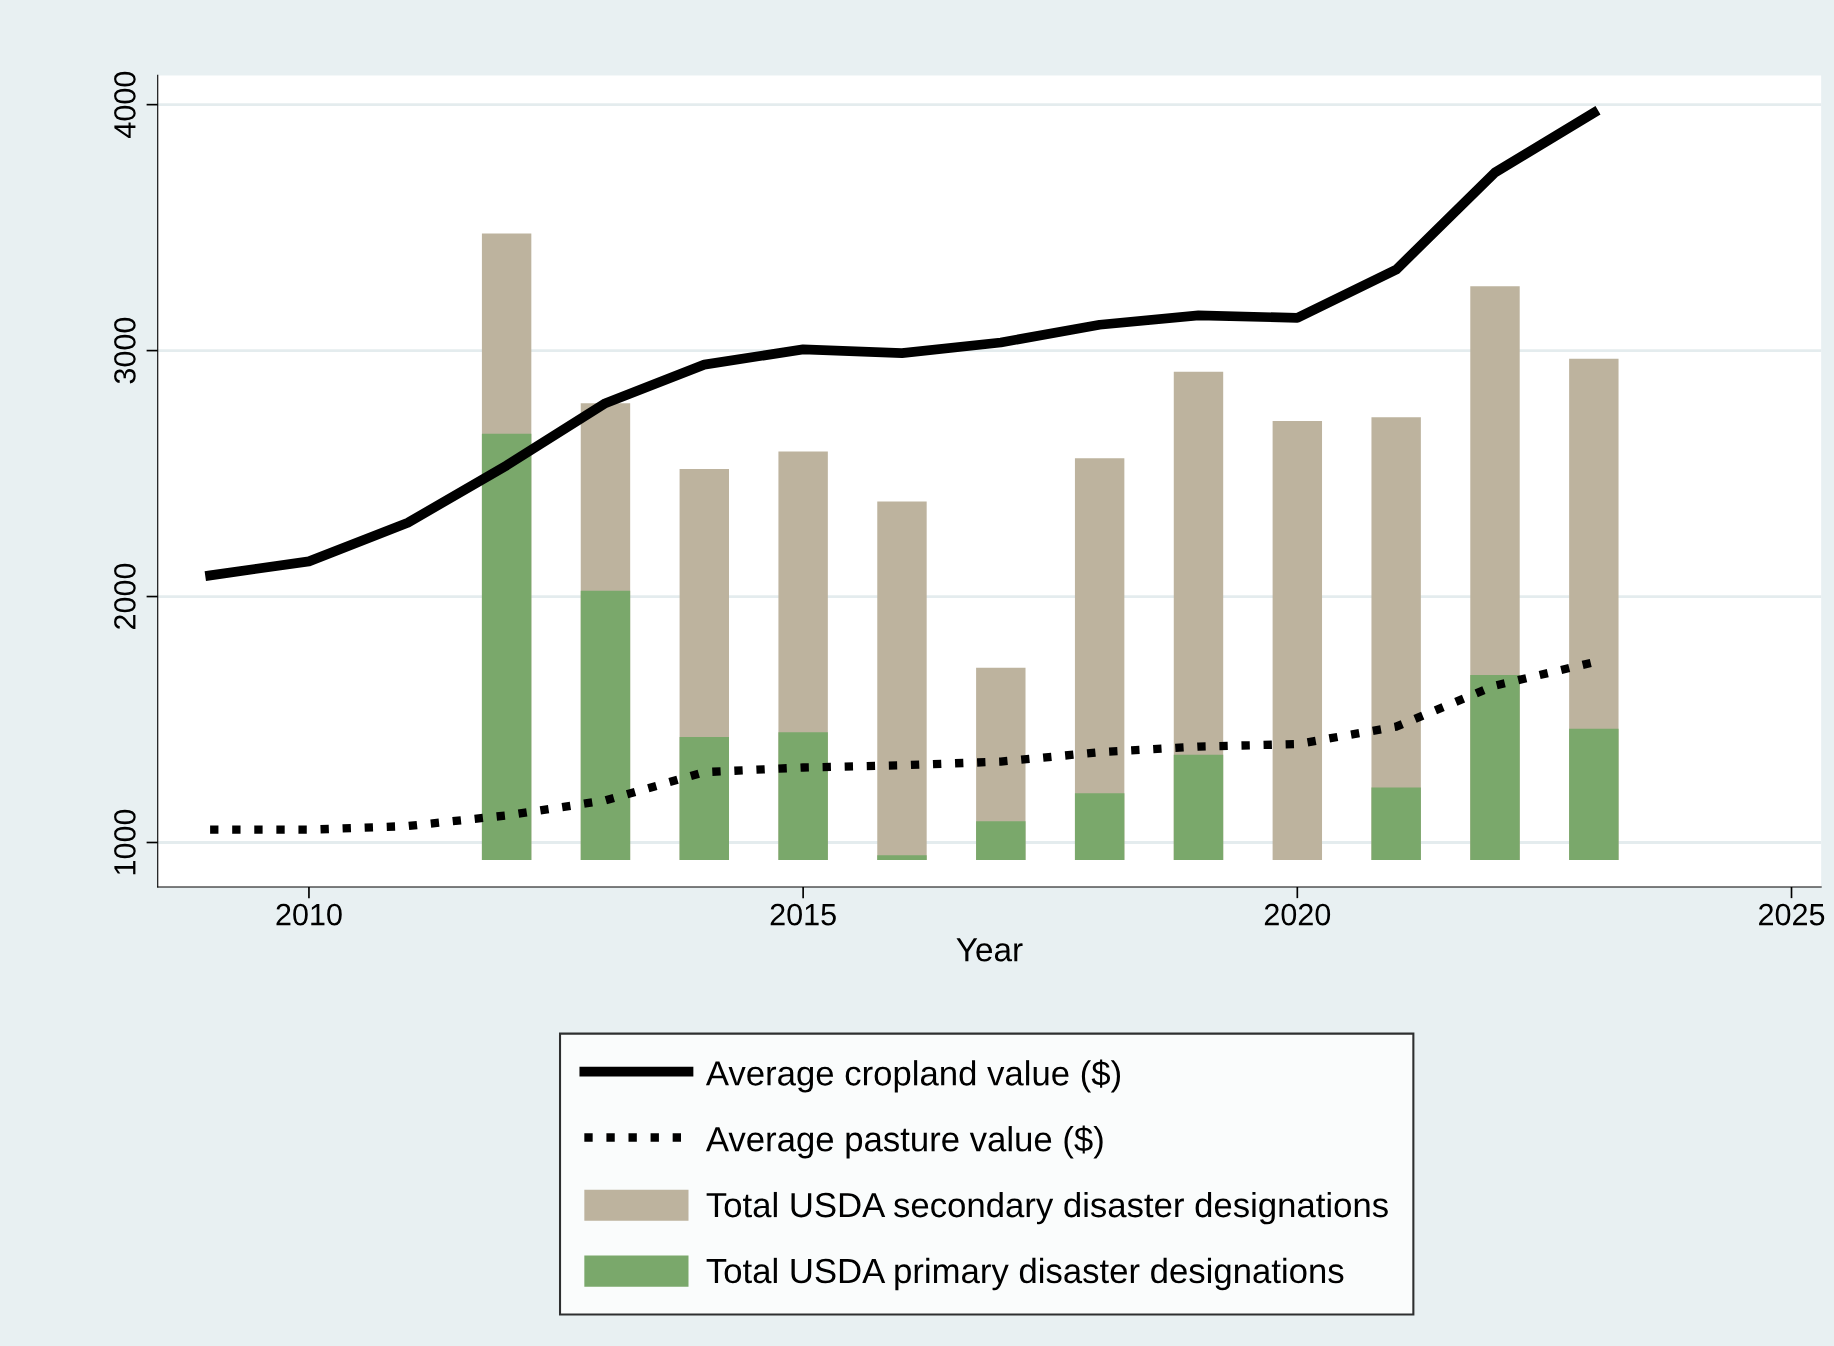 This screenshot has width=1834, height=1346. Describe the element at coordinates (309, 914) in the screenshot. I see `x-tick-label: 2010` at that location.